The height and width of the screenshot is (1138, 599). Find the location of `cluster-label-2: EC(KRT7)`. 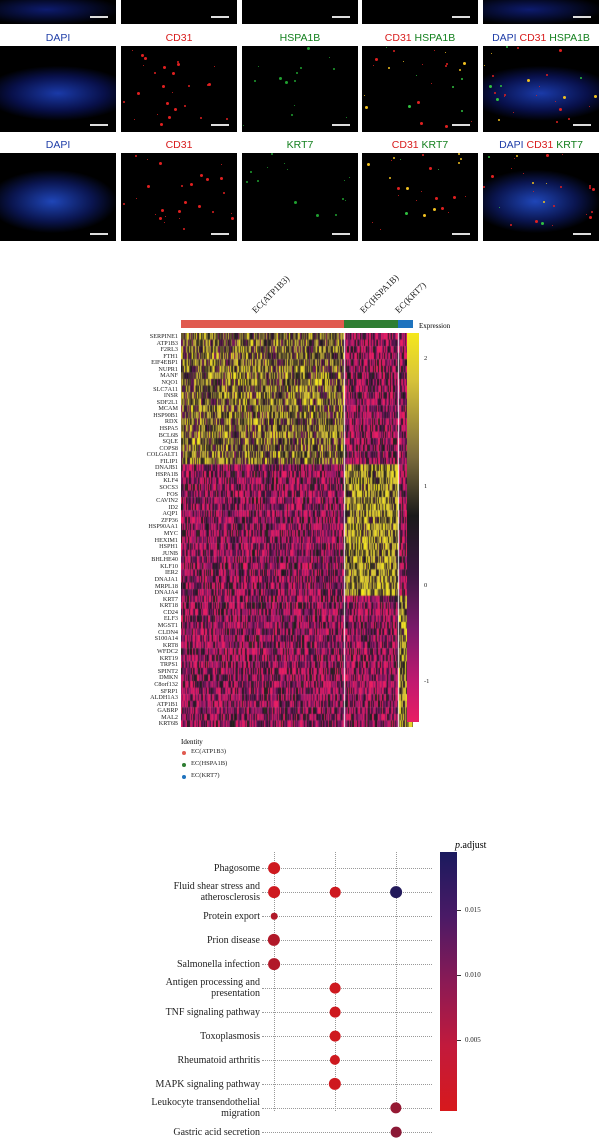

cluster-label-2: EC(KRT7) is located at coordinates (410, 297).